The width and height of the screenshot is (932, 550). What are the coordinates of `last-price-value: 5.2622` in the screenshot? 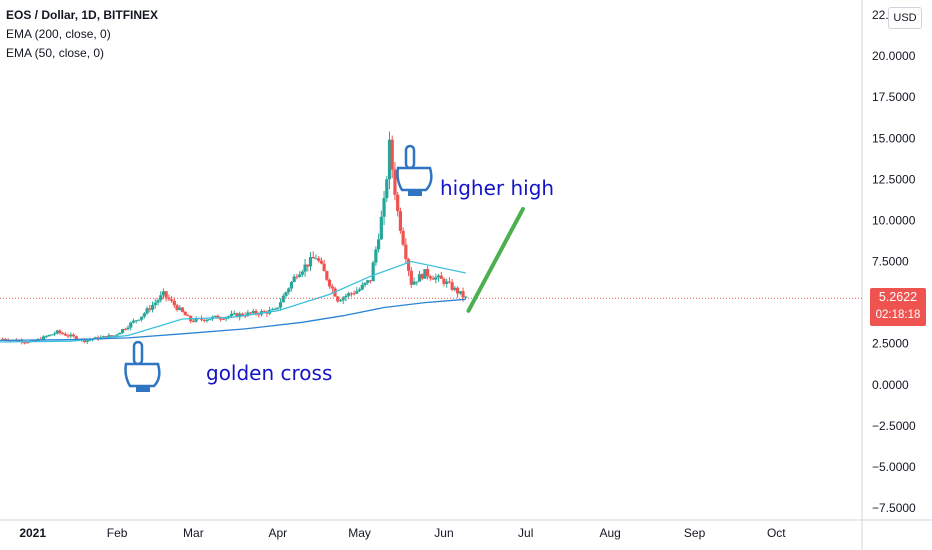 It's located at (898, 297).